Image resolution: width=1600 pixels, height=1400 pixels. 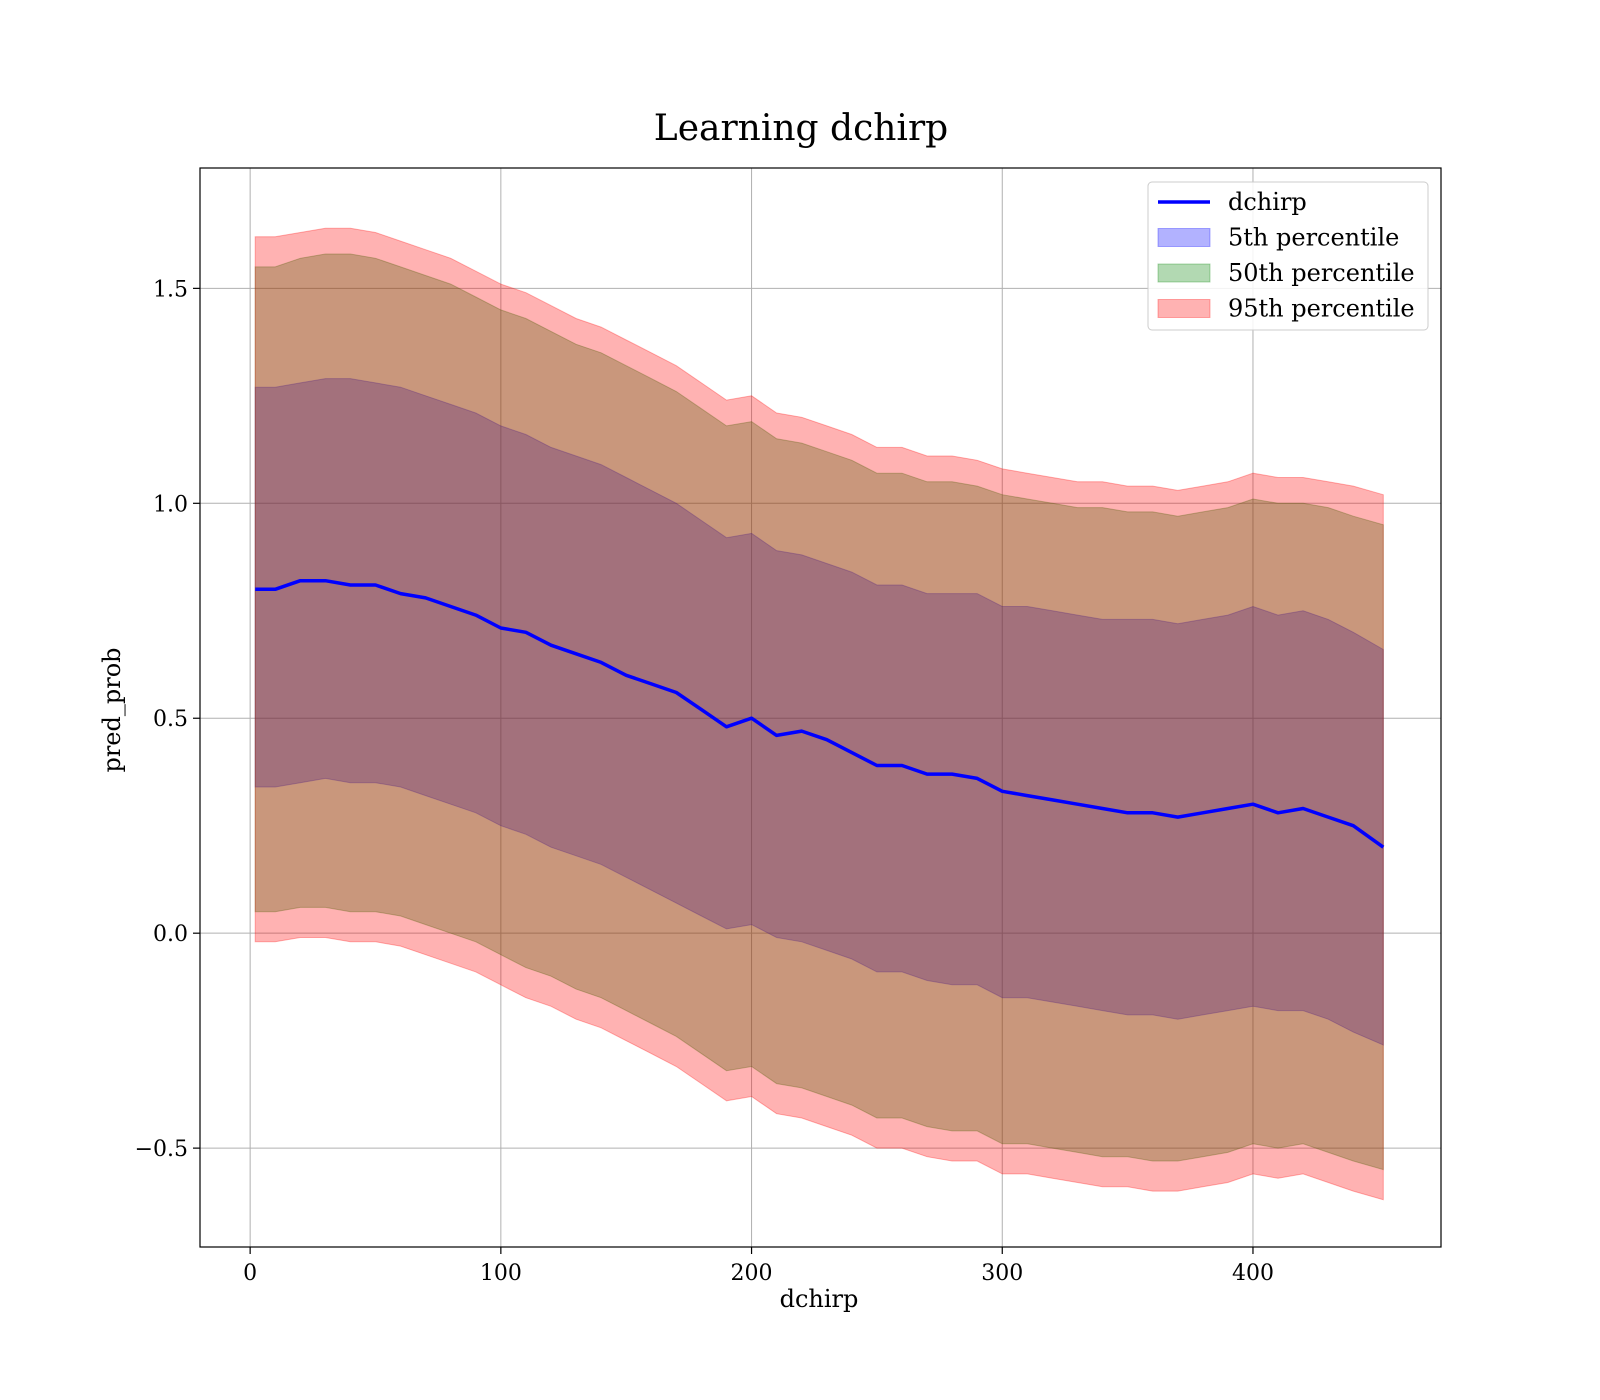 I want to click on chart-title: Learning dchirp, so click(x=801, y=128).